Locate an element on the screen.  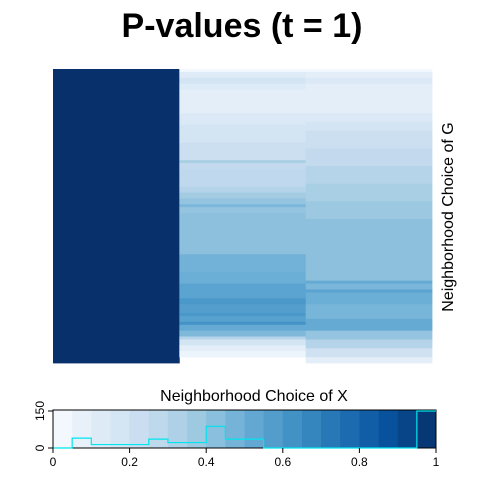
x-tick-label: 0.8 is located at coordinates (359, 462).